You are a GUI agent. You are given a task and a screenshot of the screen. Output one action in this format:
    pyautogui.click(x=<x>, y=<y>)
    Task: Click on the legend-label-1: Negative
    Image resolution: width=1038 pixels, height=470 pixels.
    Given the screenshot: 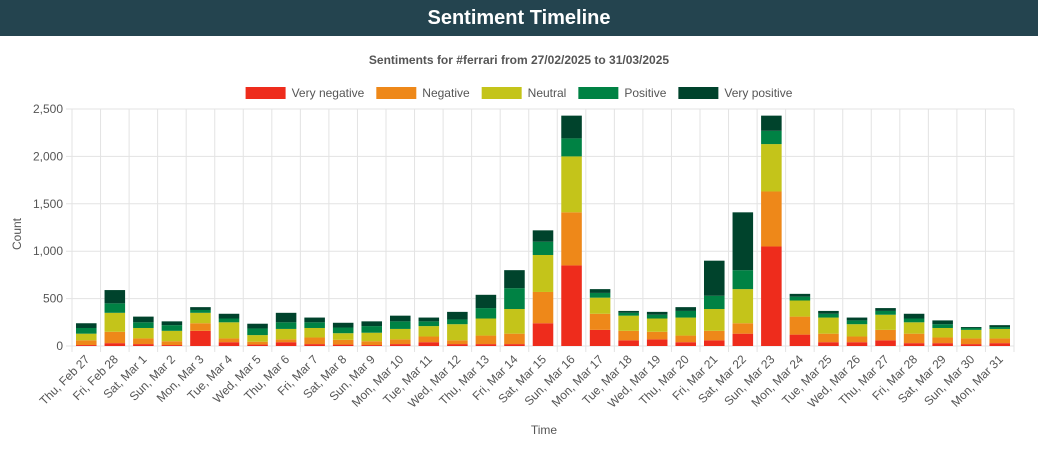 What is the action you would take?
    pyautogui.click(x=446, y=93)
    